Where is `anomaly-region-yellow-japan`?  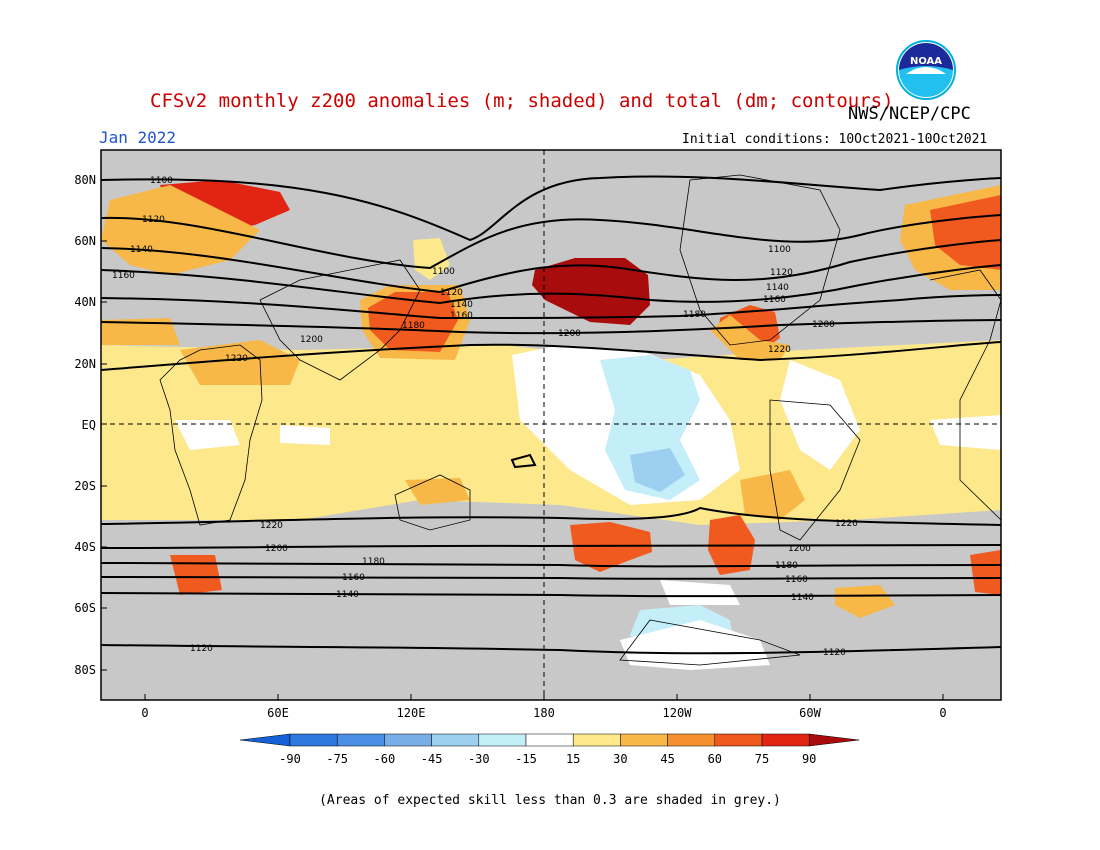
anomaly-region-yellow-japan is located at coordinates (431, 259).